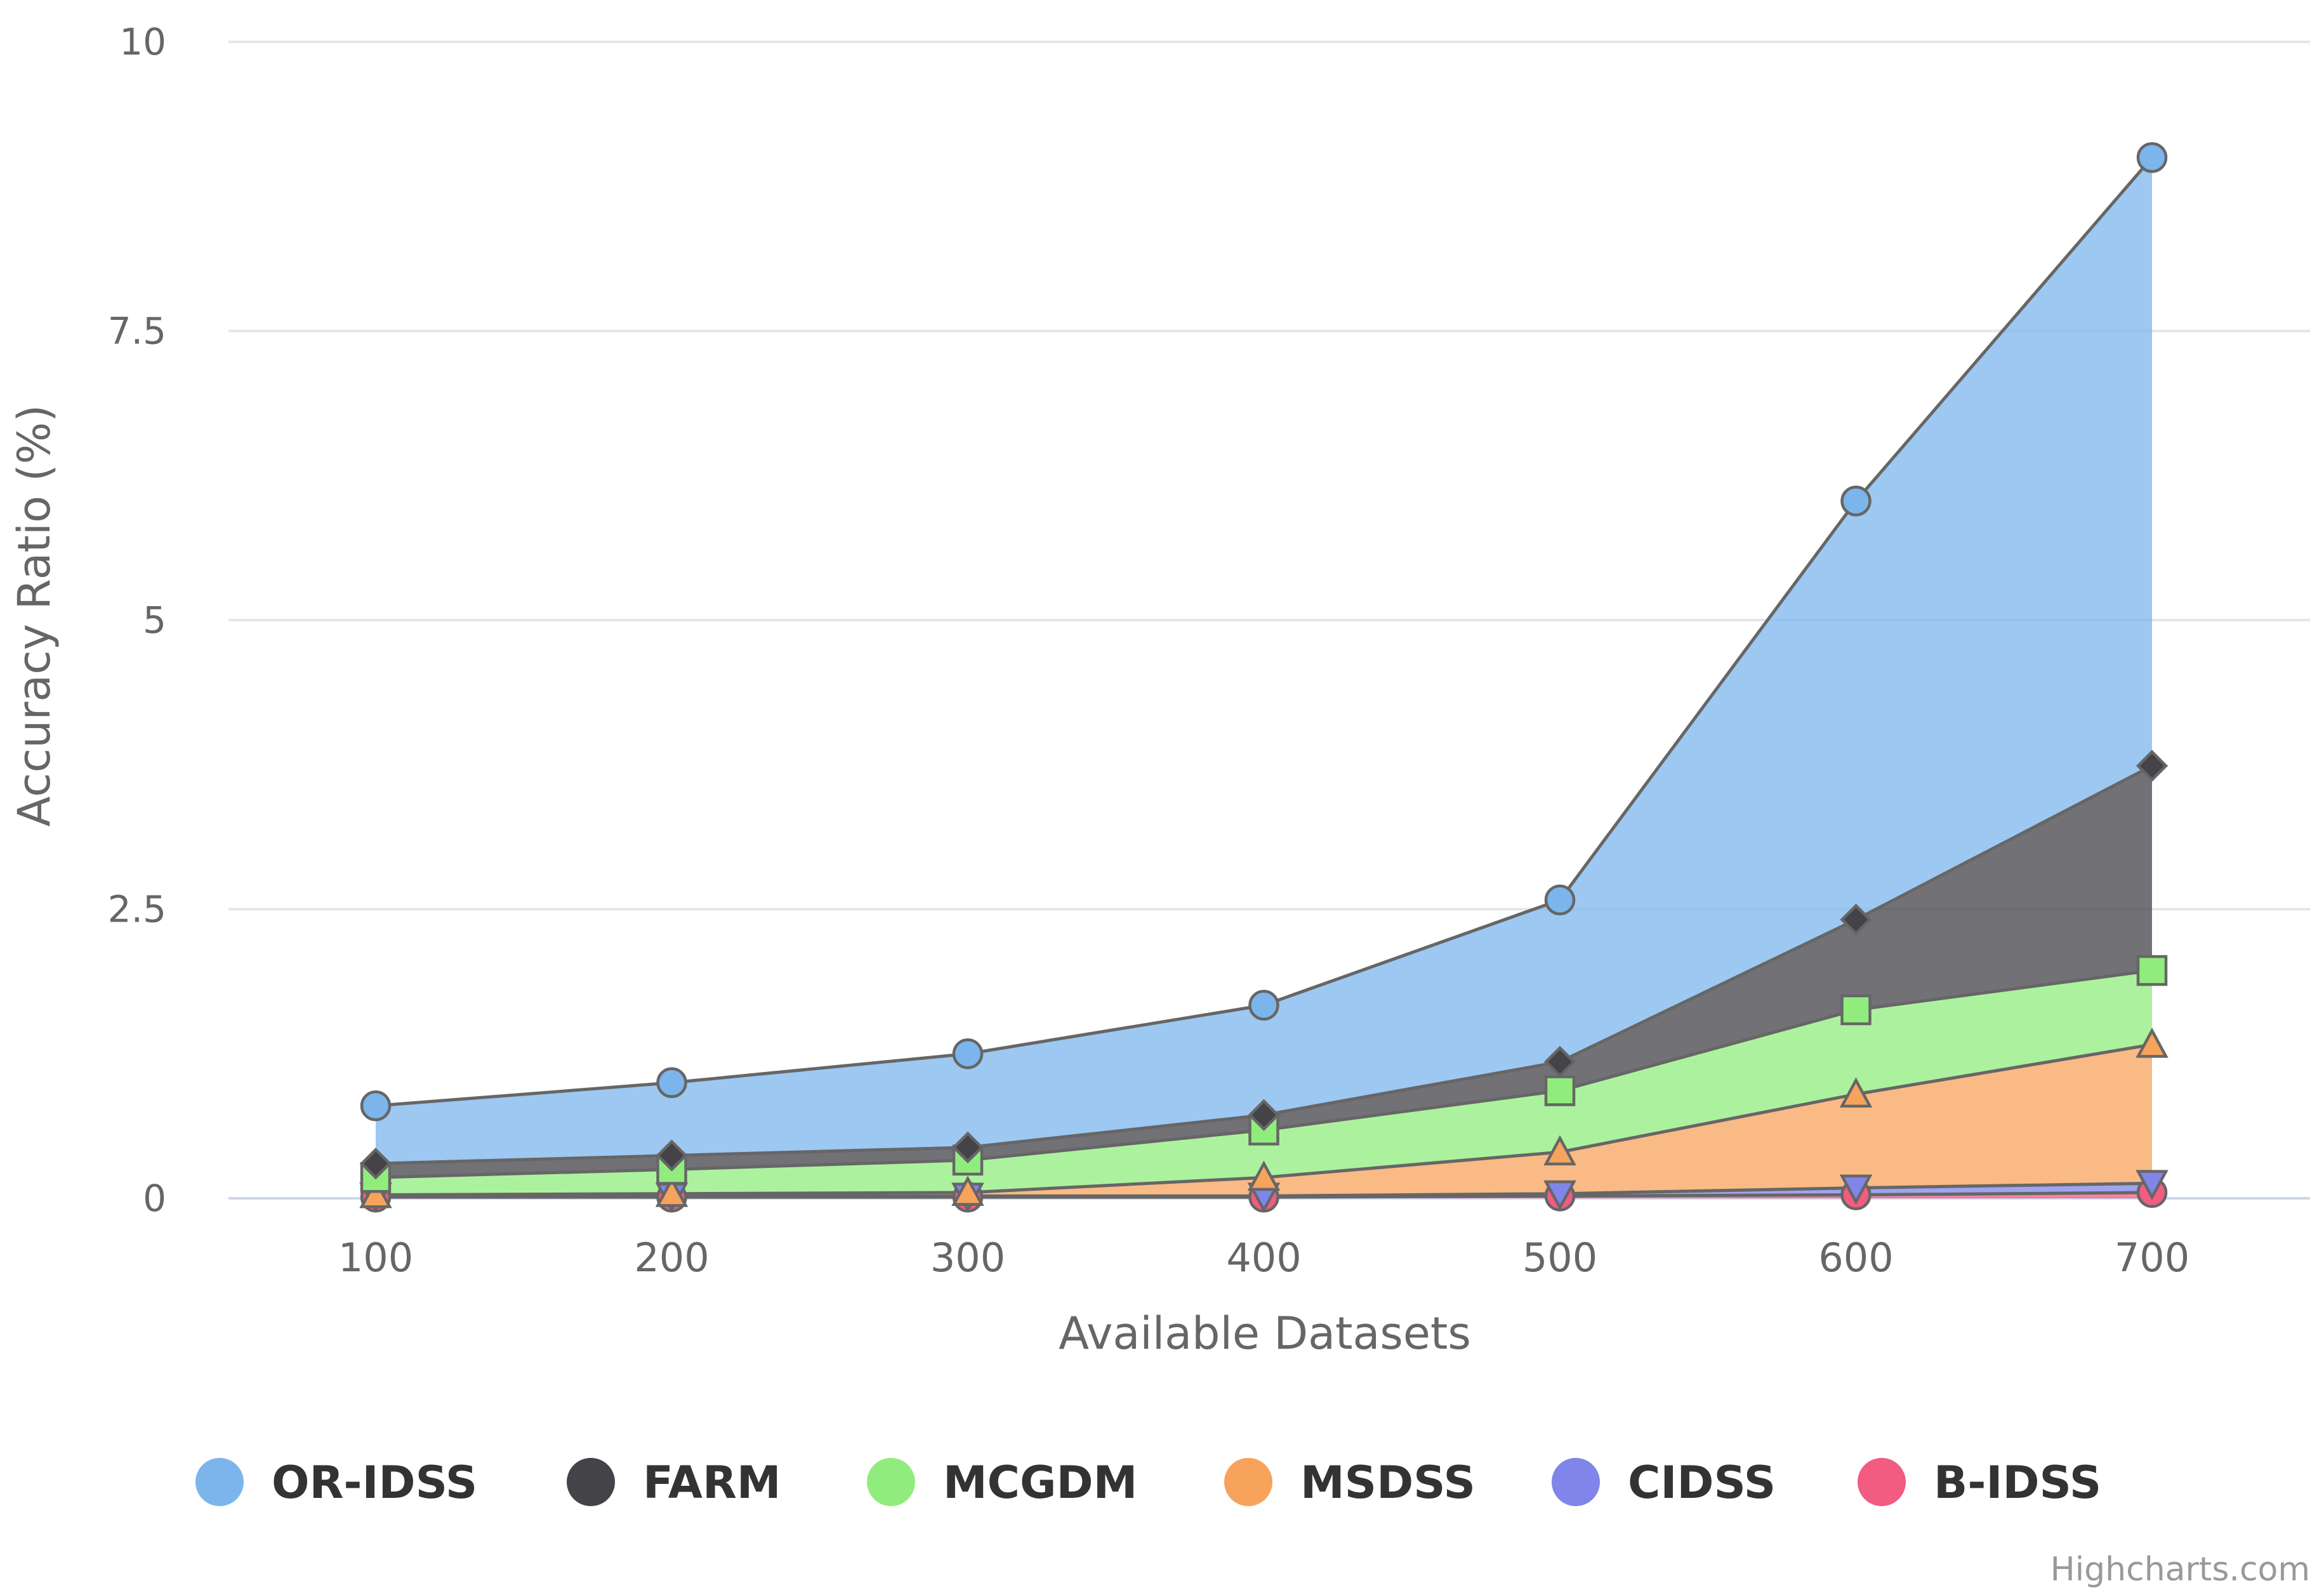  I want to click on legend-item-cidss: CIDSS, so click(1664, 1483).